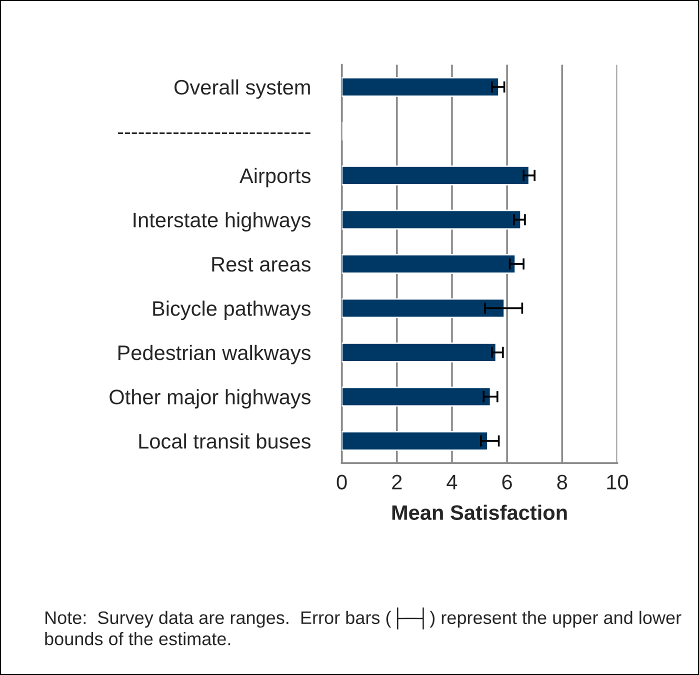 The image size is (699, 675). I want to click on y-tick-label: Interstate highways, so click(222, 222).